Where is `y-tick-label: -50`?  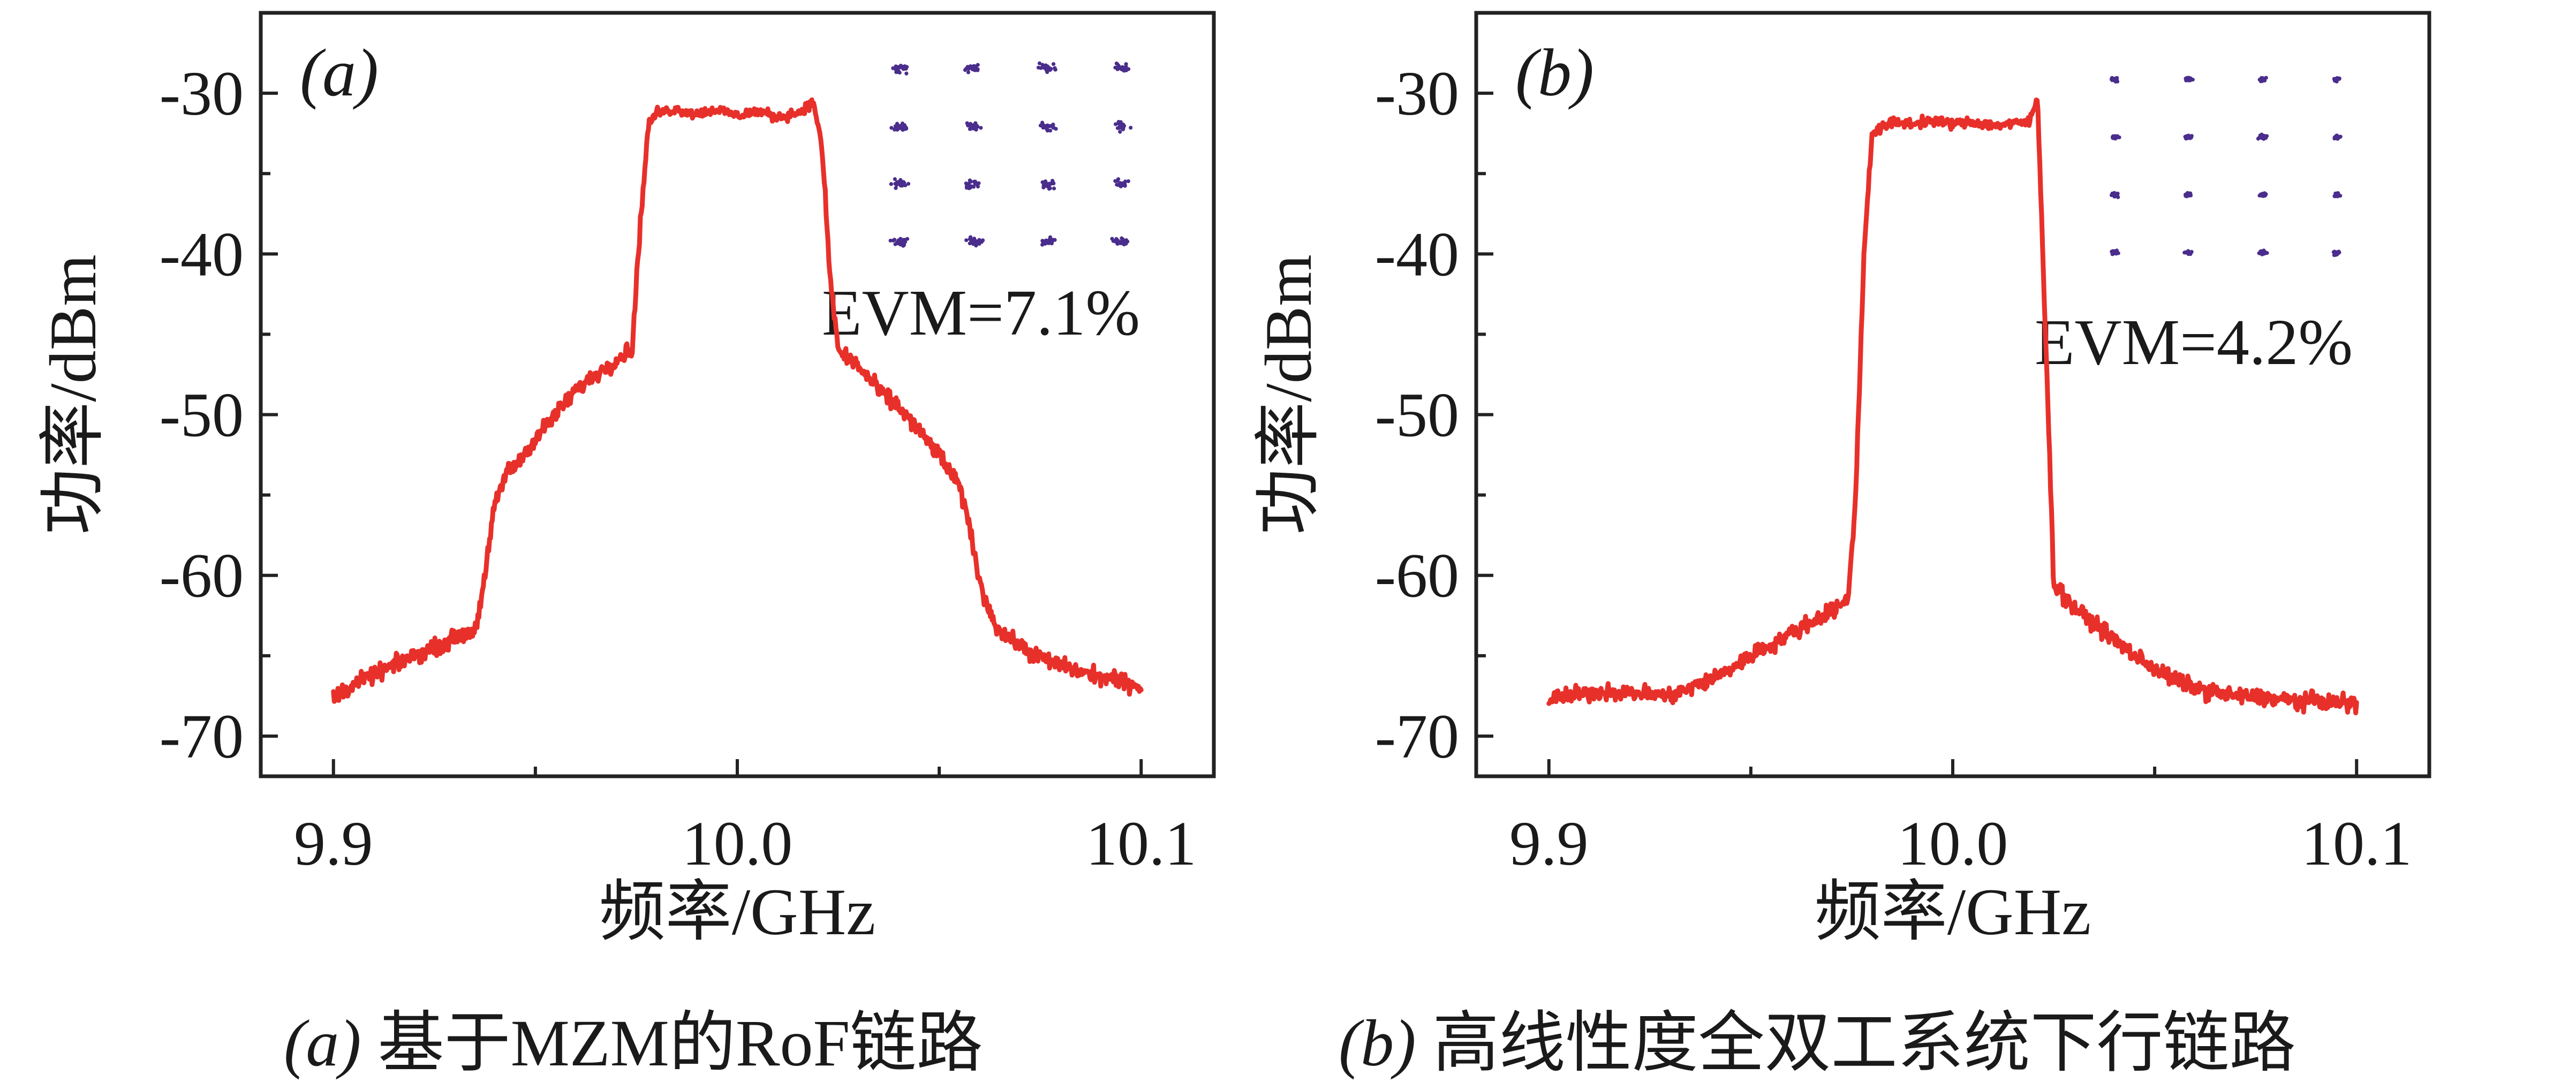 y-tick-label: -50 is located at coordinates (202, 415).